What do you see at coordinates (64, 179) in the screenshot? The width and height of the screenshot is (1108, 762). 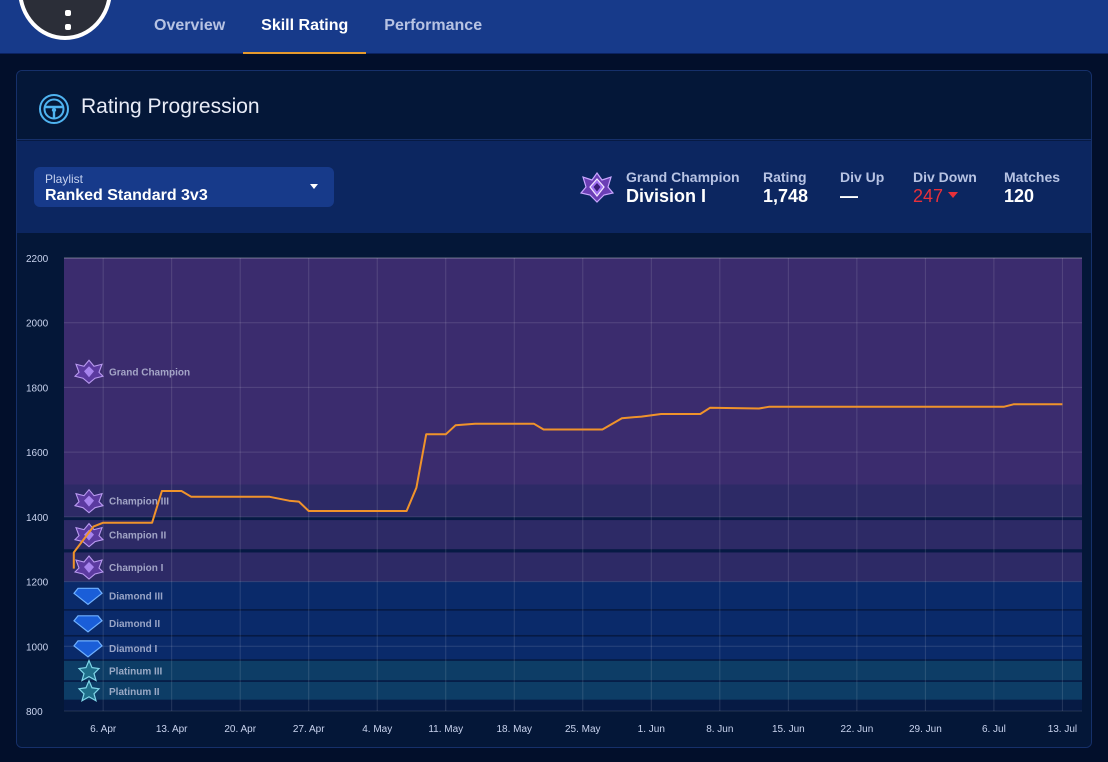 I see `playlist-label: Playlist` at bounding box center [64, 179].